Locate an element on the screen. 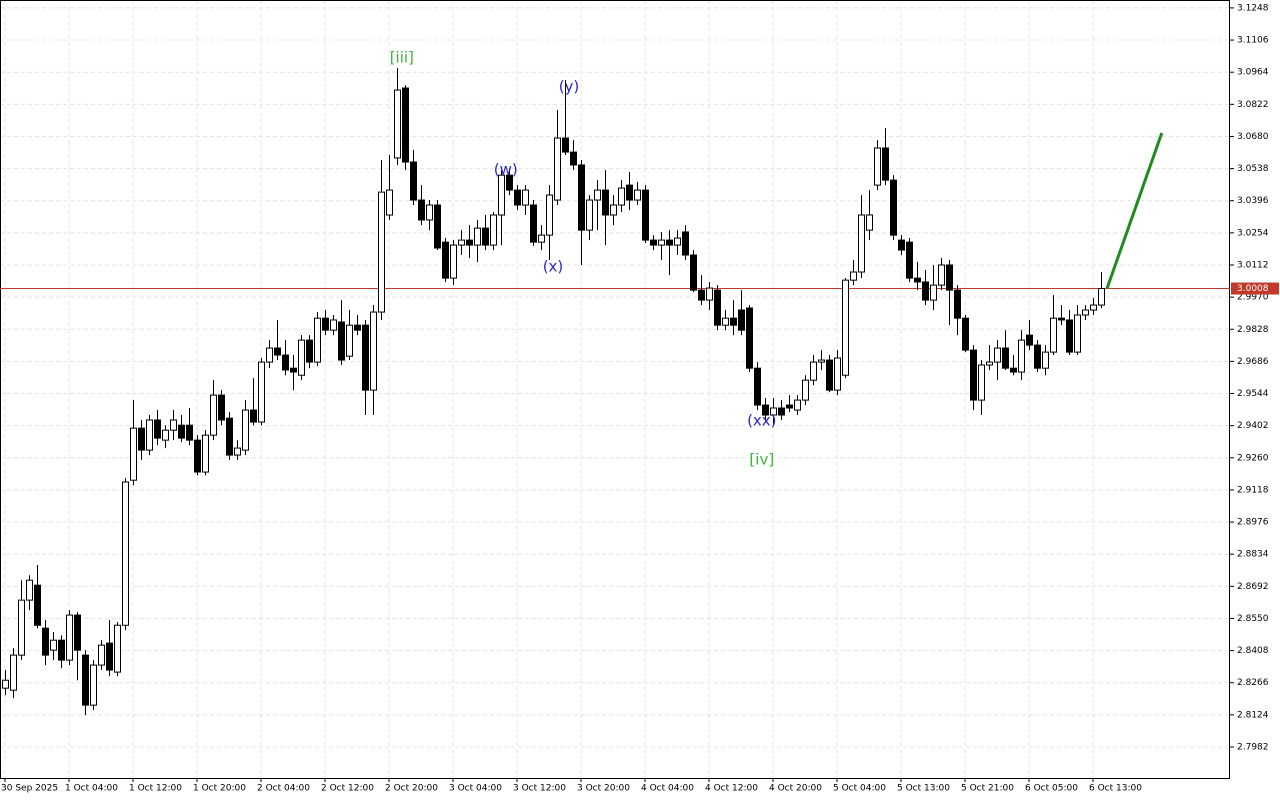 This screenshot has height=800, width=1280. y-tick-label: 2.9970 is located at coordinates (1253, 298).